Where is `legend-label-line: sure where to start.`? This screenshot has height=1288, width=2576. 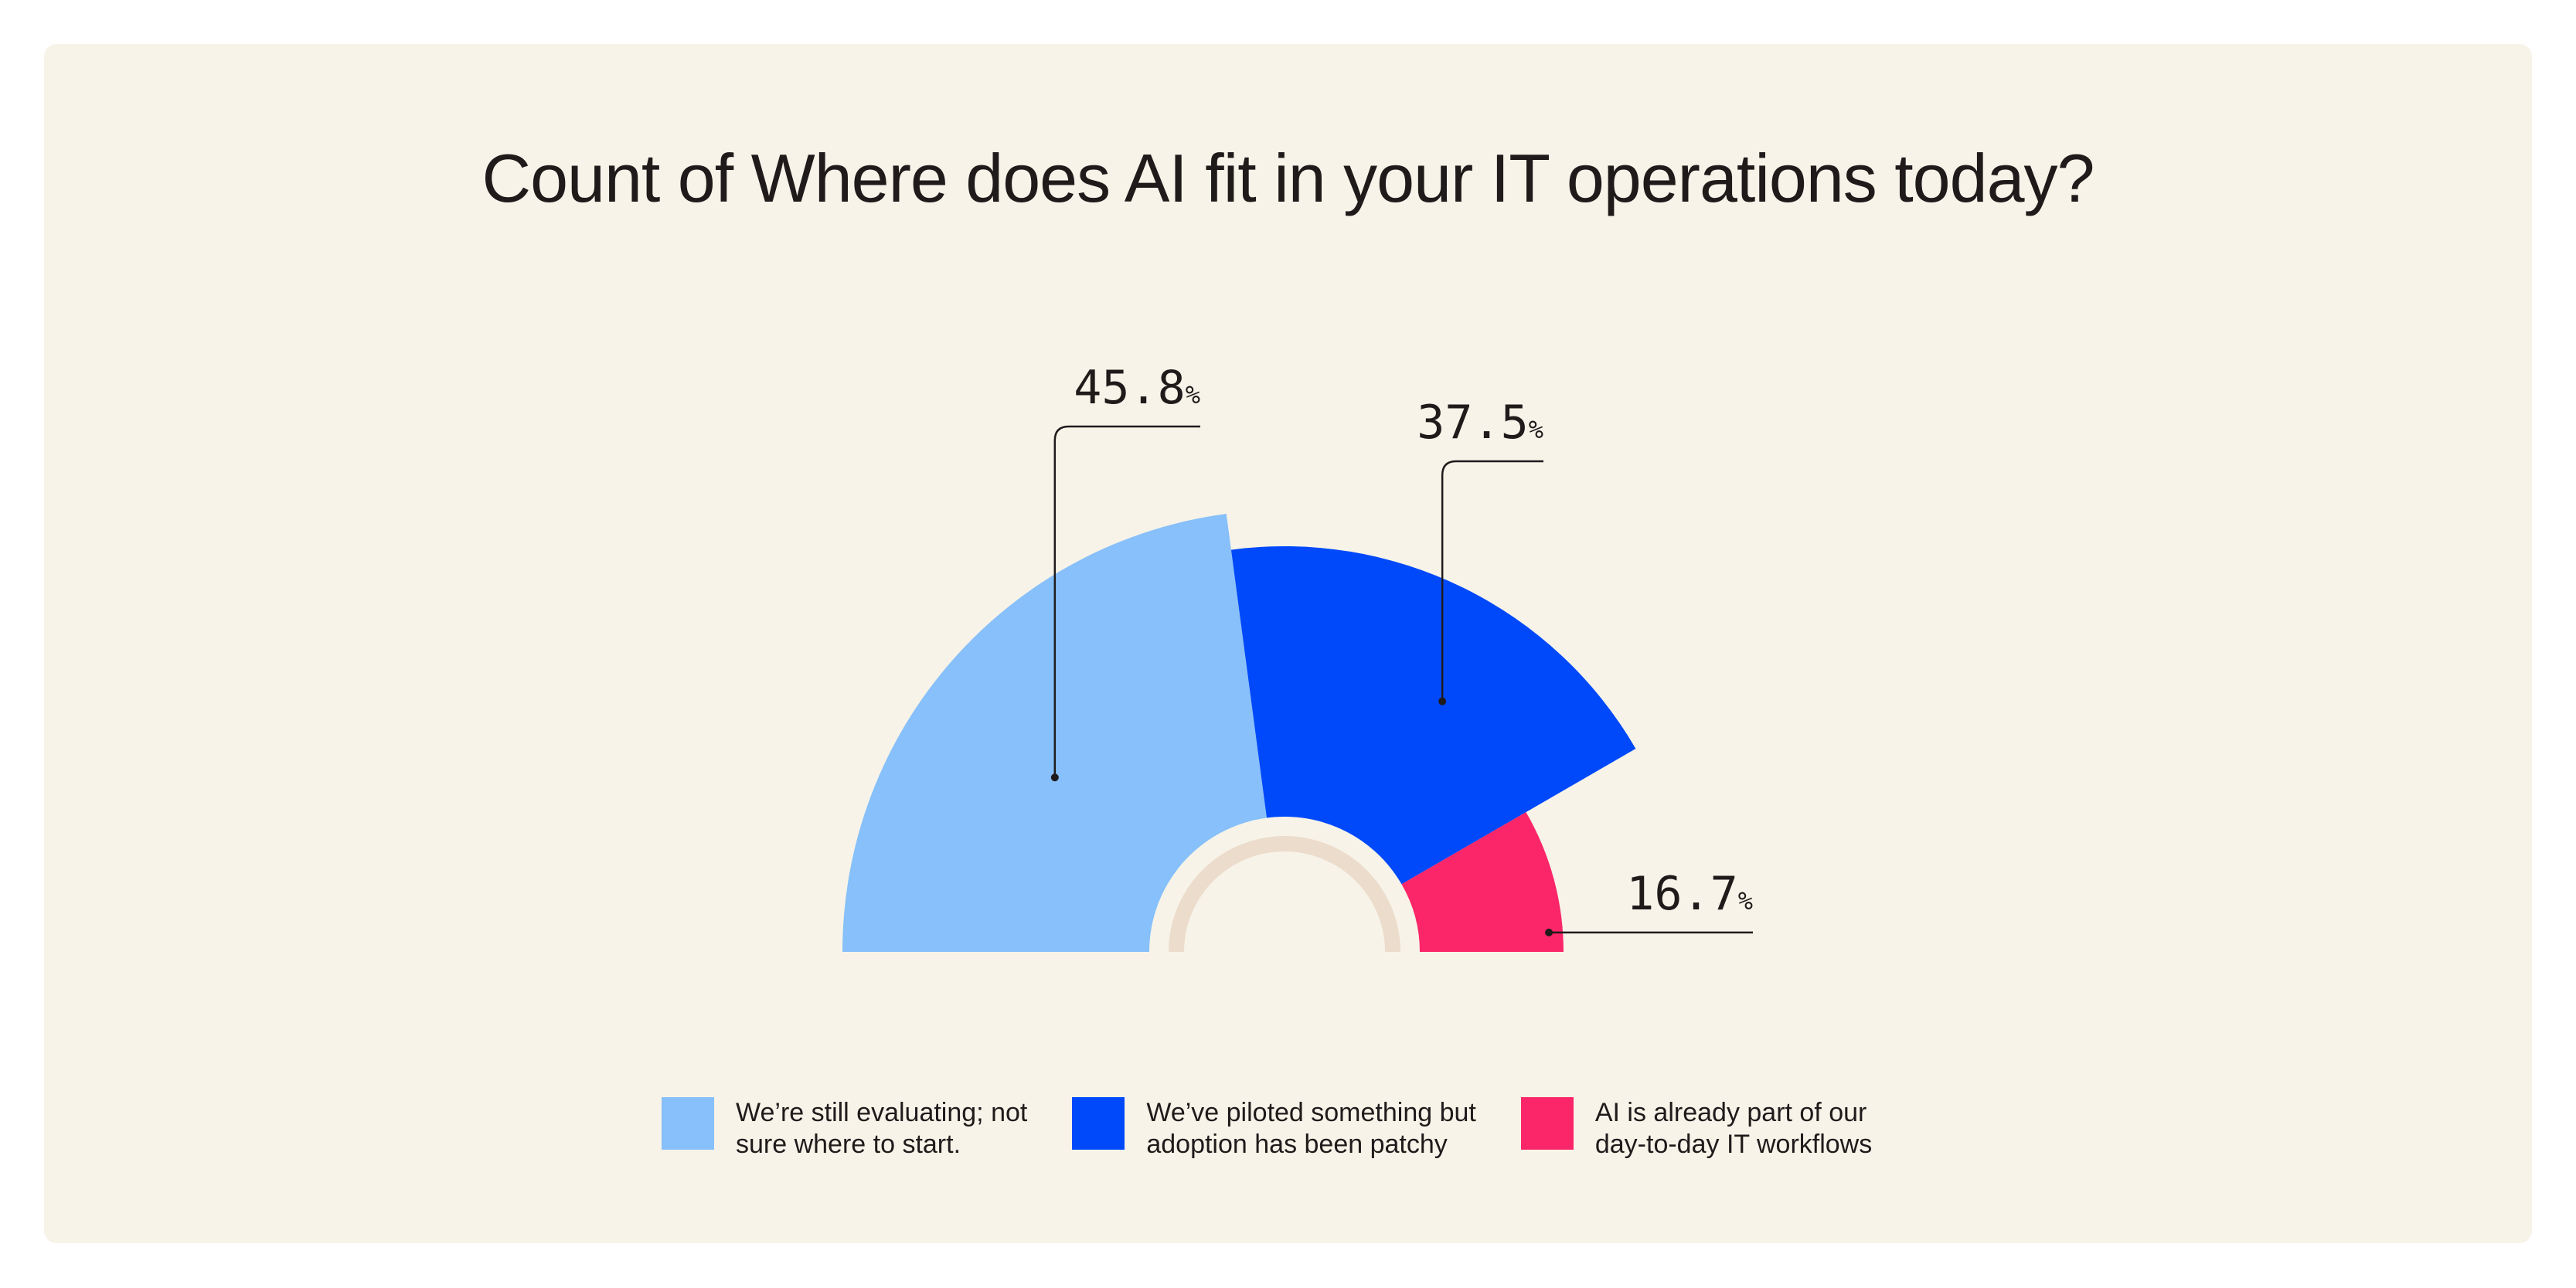 legend-label-line: sure where to start. is located at coordinates (848, 1144).